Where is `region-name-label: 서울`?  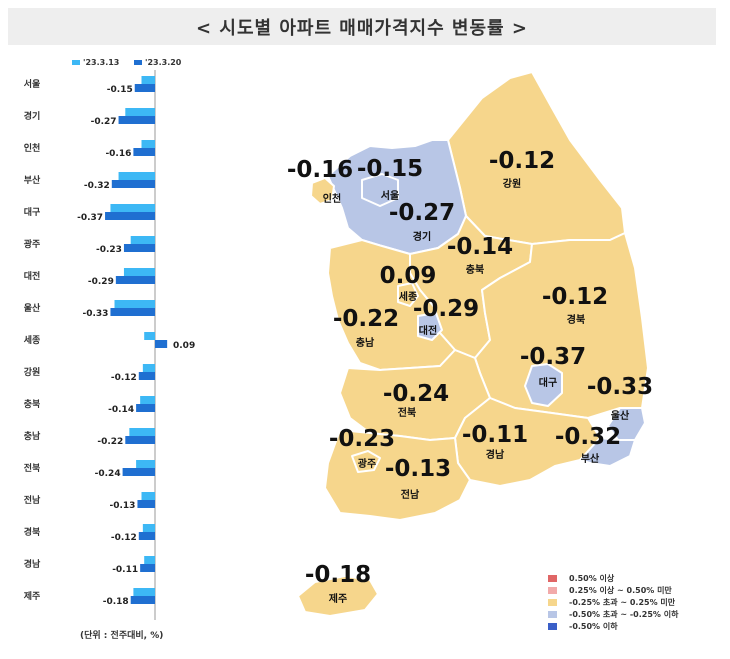 region-name-label: 서울 is located at coordinates (390, 195).